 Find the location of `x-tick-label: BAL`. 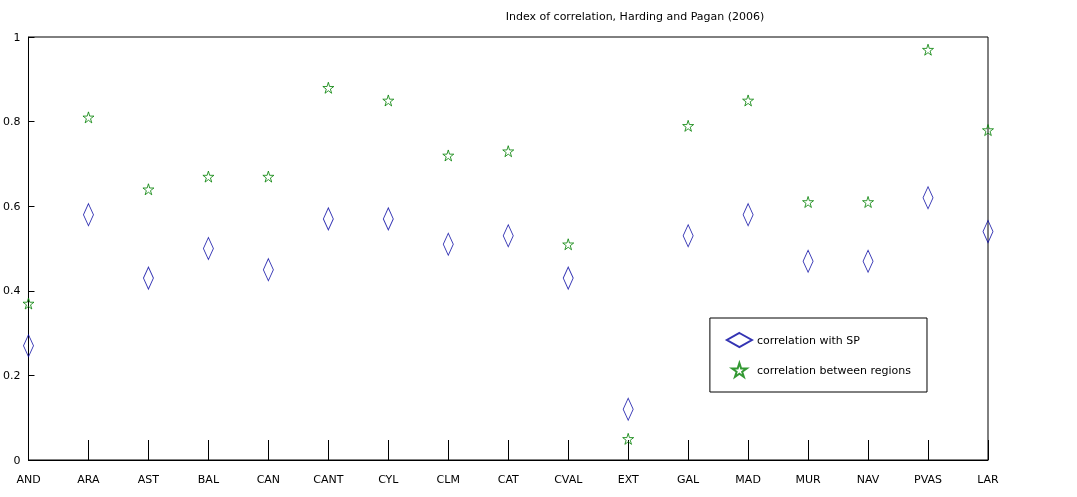

x-tick-label: BAL is located at coordinates (208, 479).